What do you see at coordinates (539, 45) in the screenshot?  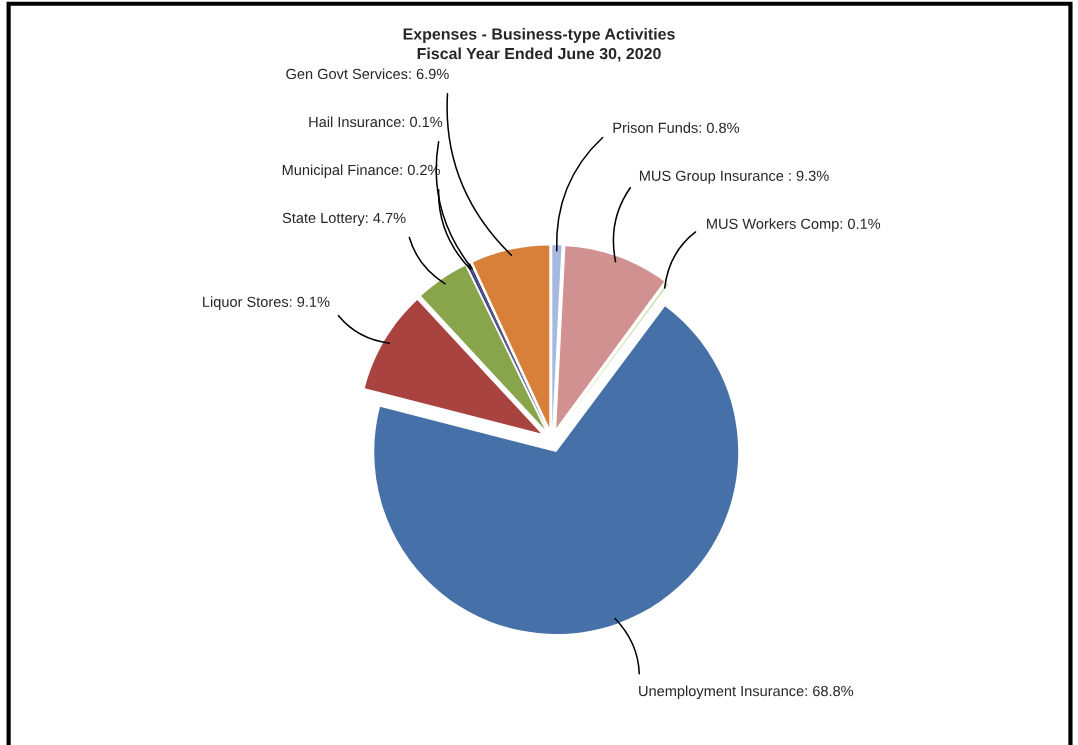 I see `chart-title: Expenses - Business-type Activities Fiscal Year Ended June 30, 2020` at bounding box center [539, 45].